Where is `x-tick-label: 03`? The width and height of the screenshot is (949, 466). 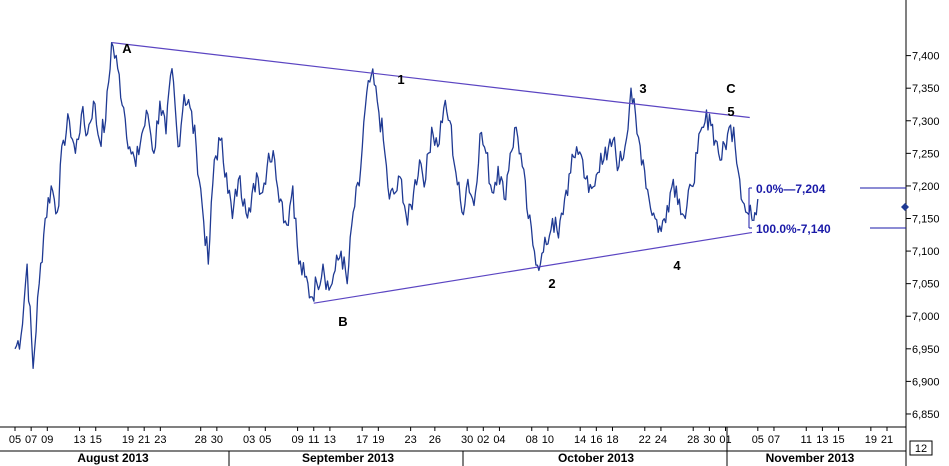 x-tick-label: 03 is located at coordinates (249, 440).